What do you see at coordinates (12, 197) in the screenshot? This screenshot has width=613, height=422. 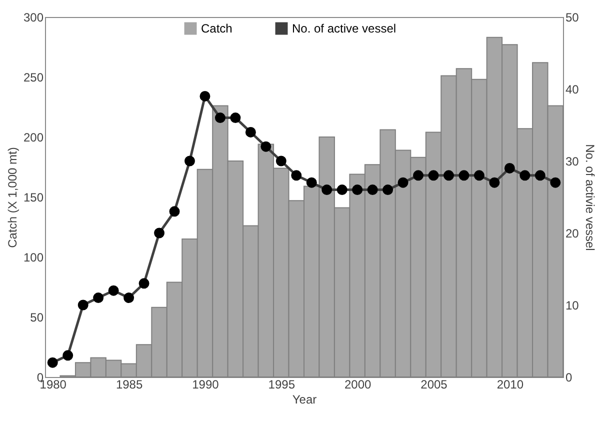 I see `y-axis-title: Catch (X 1,000 mt)` at bounding box center [12, 197].